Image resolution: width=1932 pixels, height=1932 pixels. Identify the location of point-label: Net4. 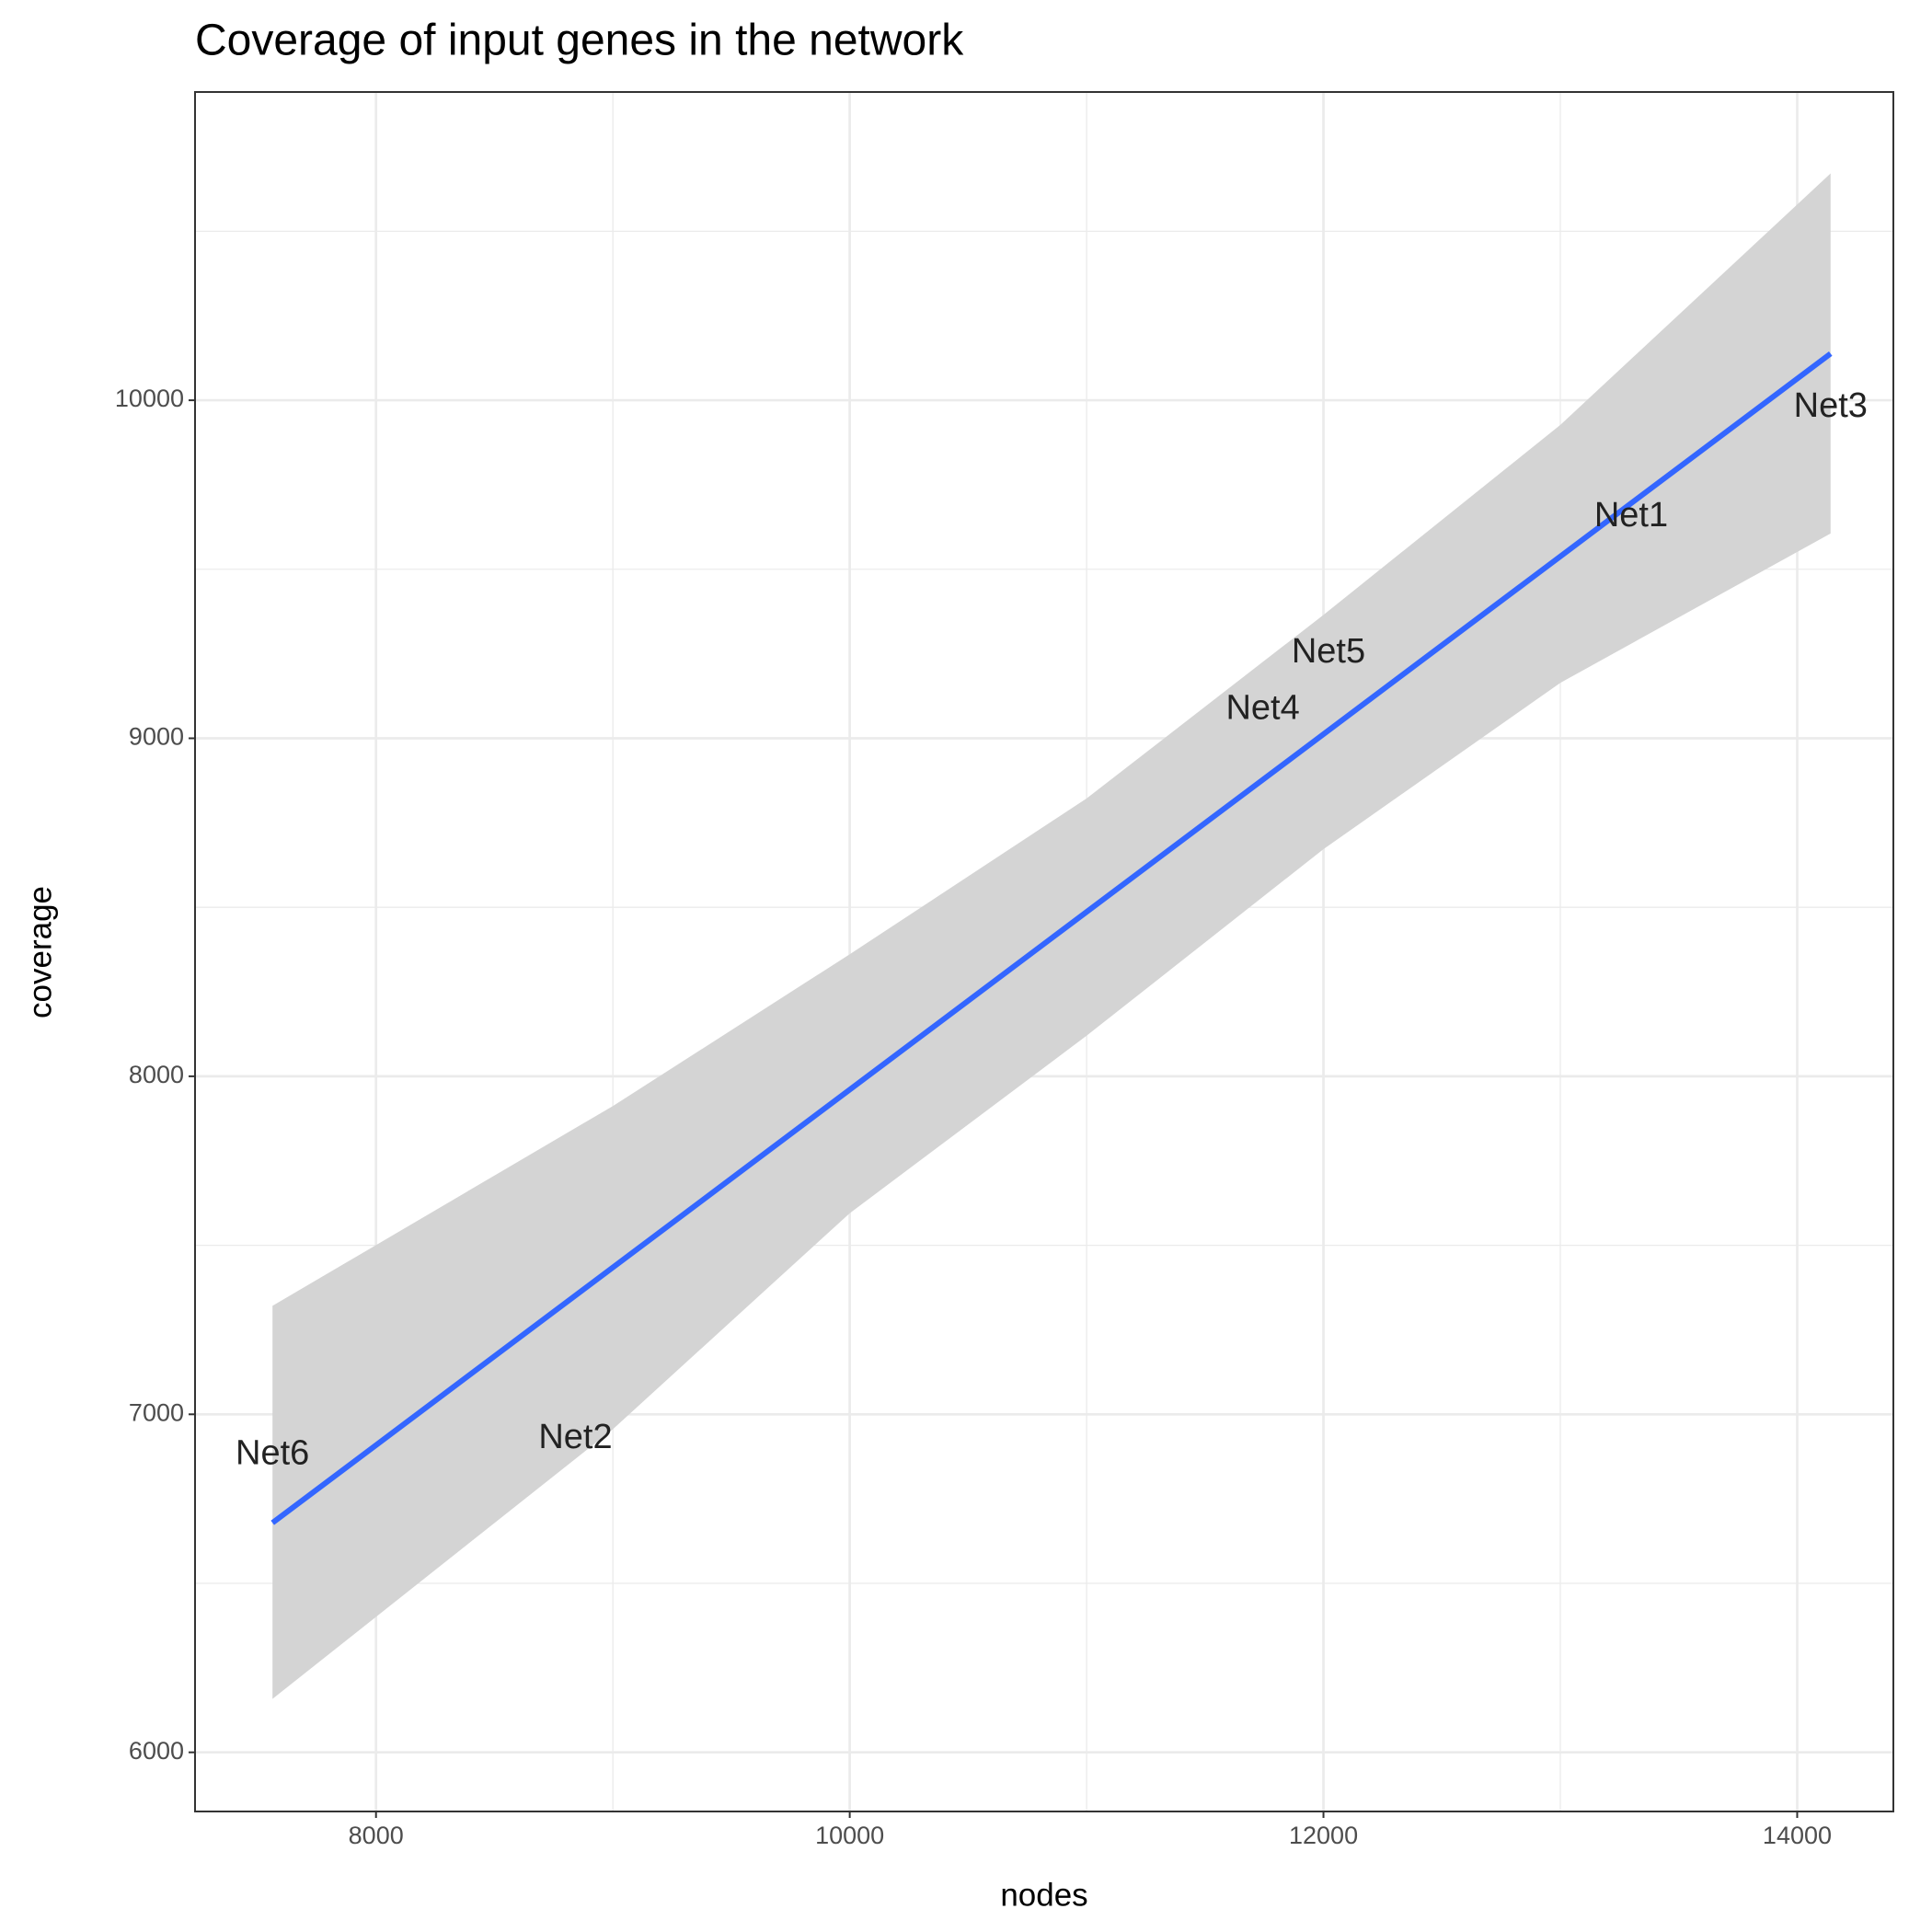
(1262, 708).